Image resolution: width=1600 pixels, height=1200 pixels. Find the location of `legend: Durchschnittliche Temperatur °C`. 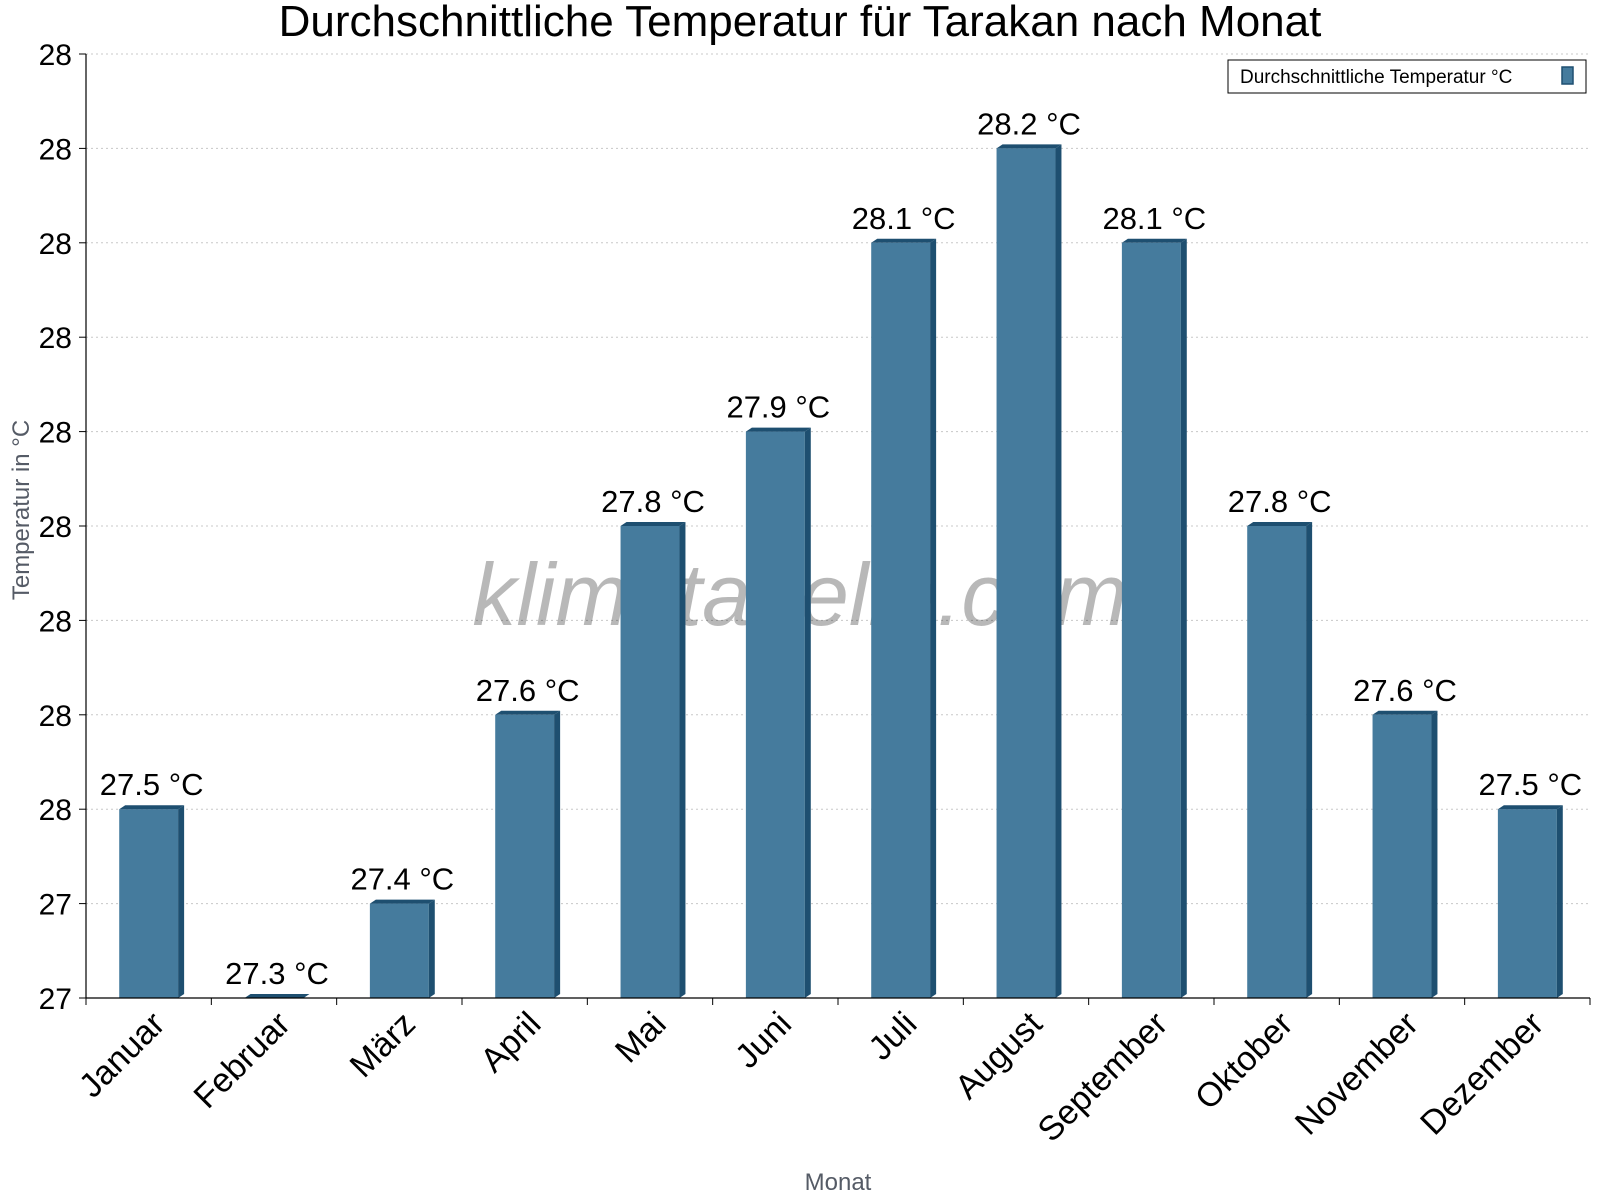

legend: Durchschnittliche Temperatur °C is located at coordinates (1407, 76).